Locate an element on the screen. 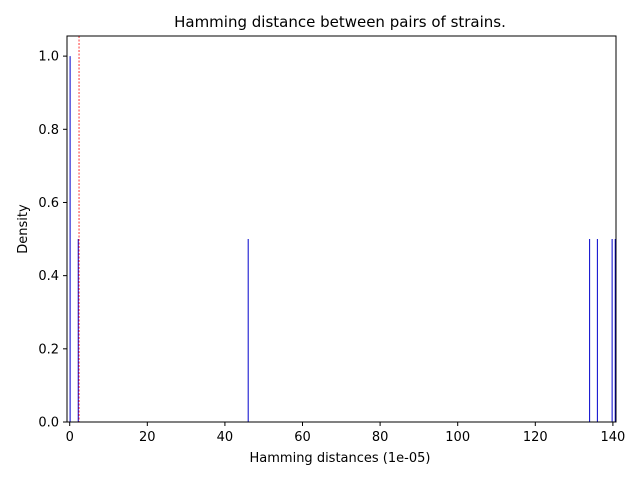 The width and height of the screenshot is (640, 480). x-tick-label: 0 is located at coordinates (70, 437).